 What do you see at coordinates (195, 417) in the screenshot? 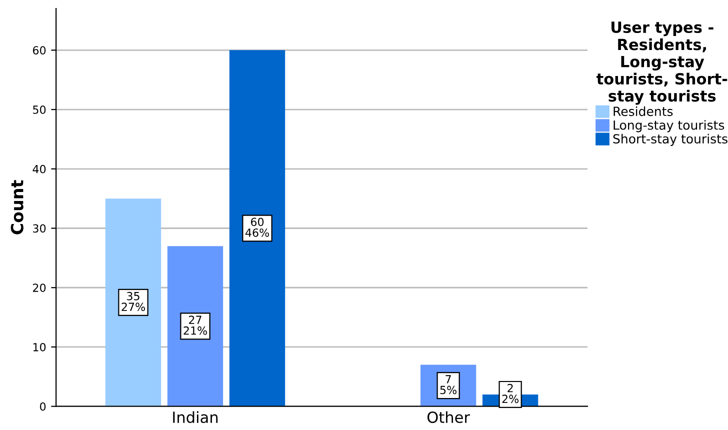
I see `x-tick-label: Indian` at bounding box center [195, 417].